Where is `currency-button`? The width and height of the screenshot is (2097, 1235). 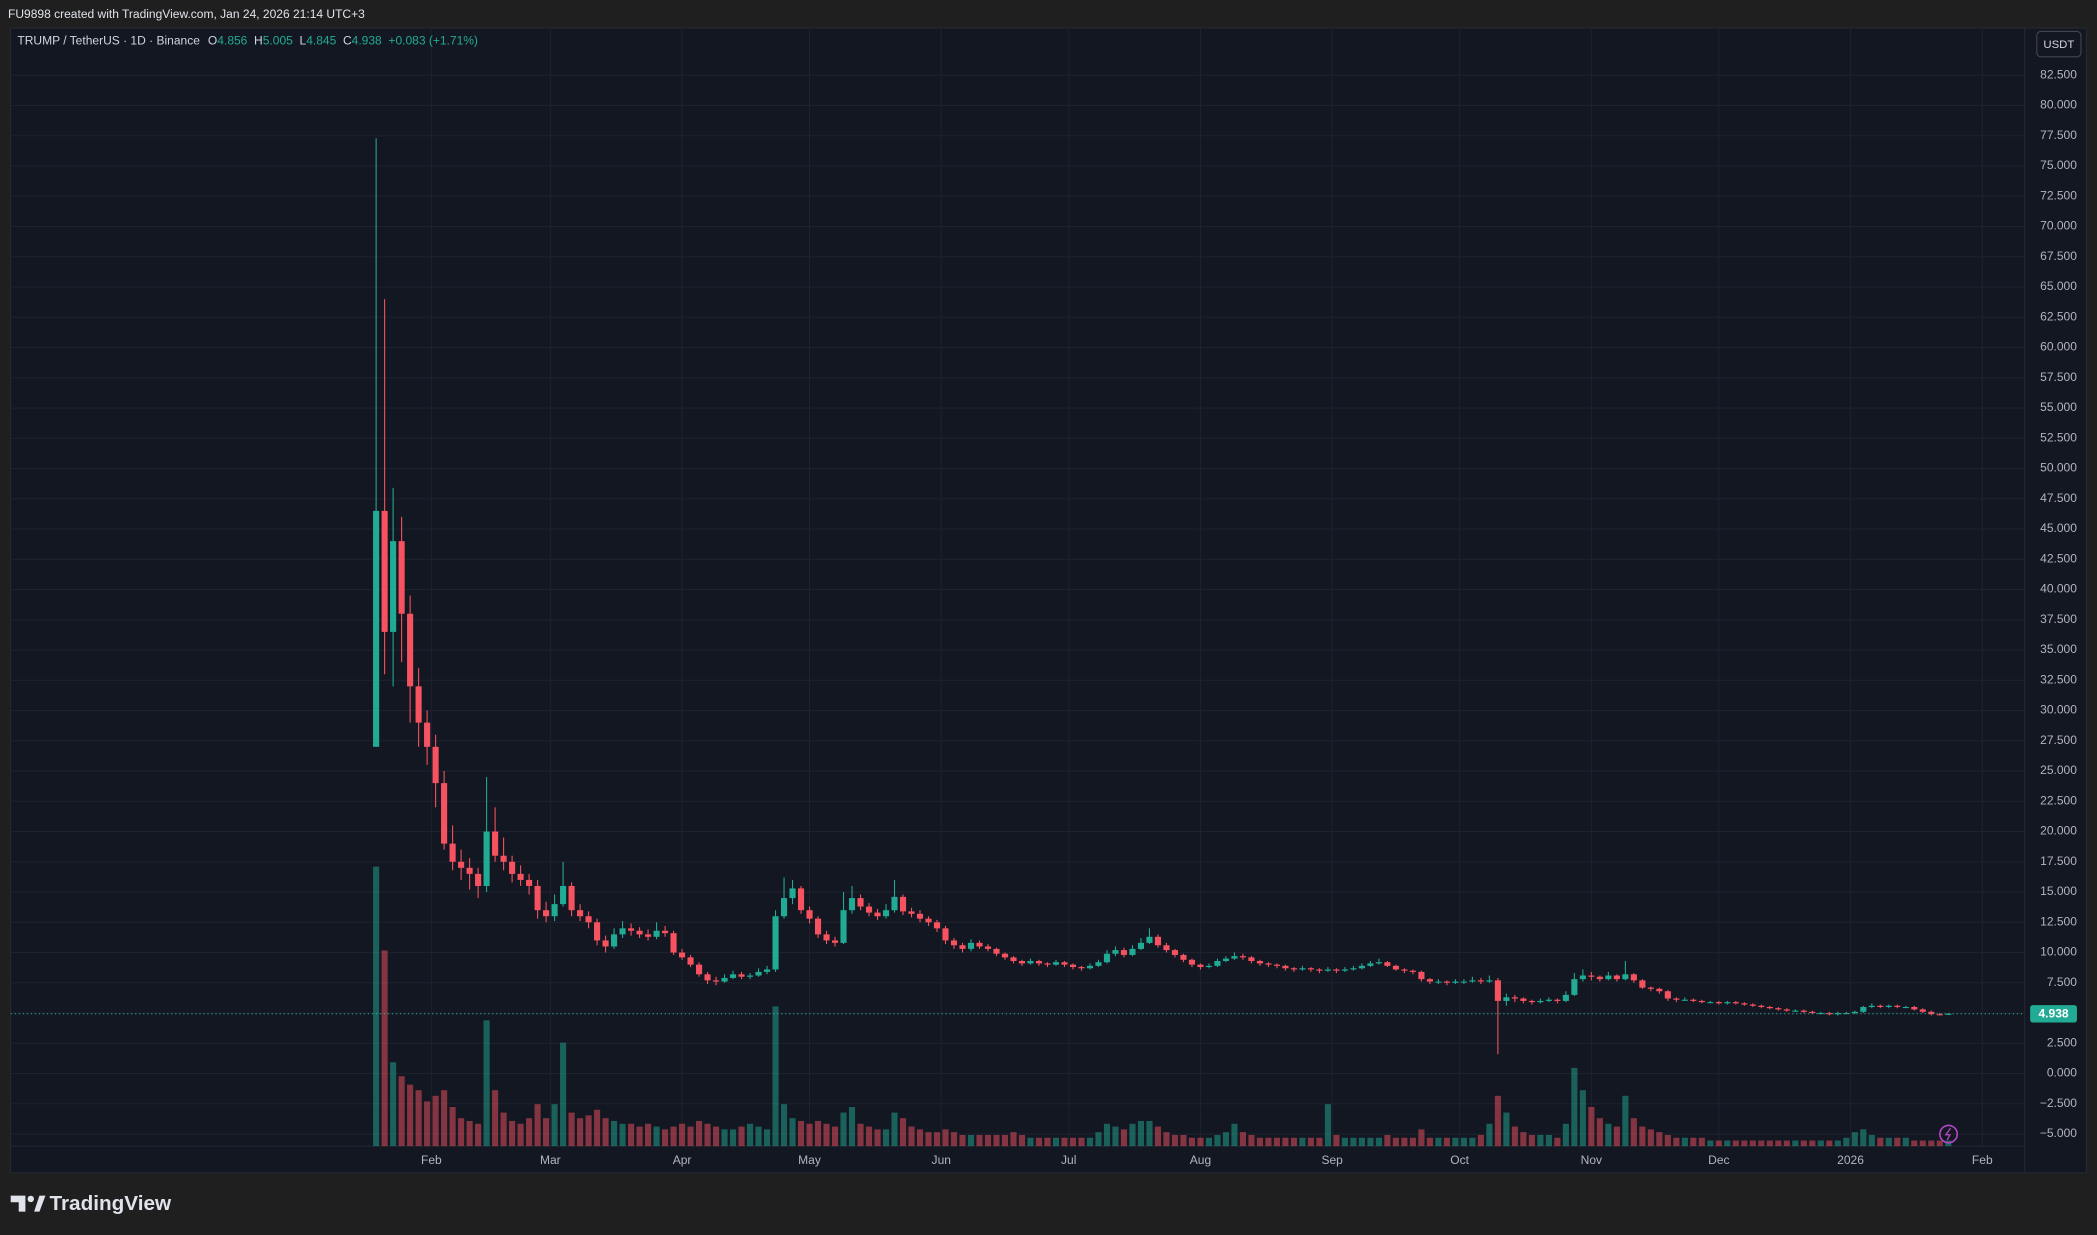 currency-button is located at coordinates (2059, 44).